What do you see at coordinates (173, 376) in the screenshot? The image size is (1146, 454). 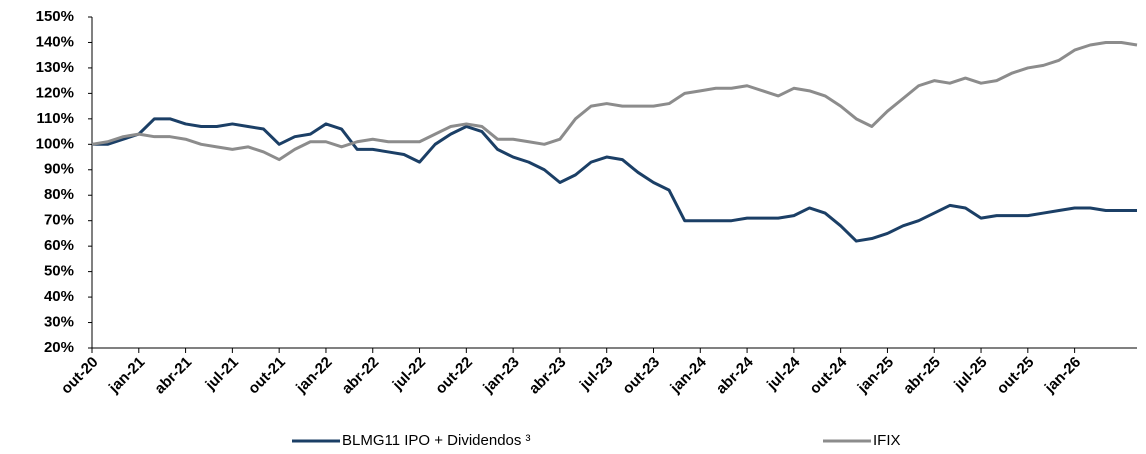 I see `x-tick-label: abr-21` at bounding box center [173, 376].